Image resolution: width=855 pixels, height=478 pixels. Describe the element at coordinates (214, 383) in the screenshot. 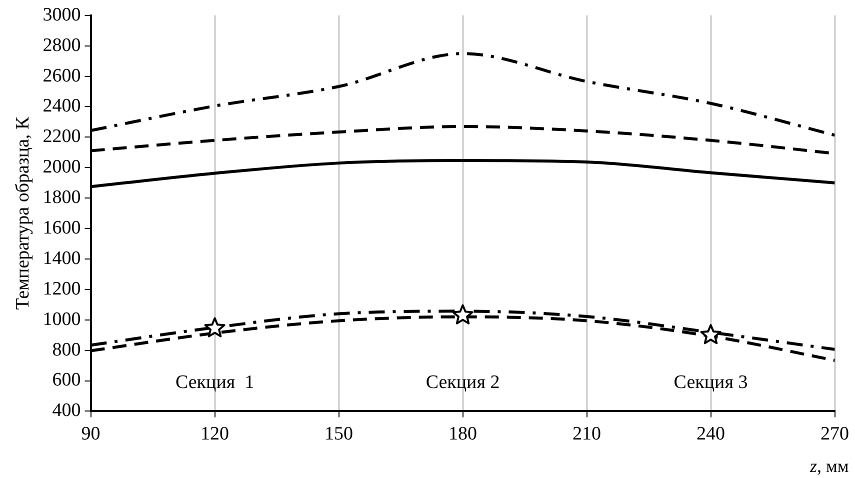

I see `annotation: Секция 1` at that location.